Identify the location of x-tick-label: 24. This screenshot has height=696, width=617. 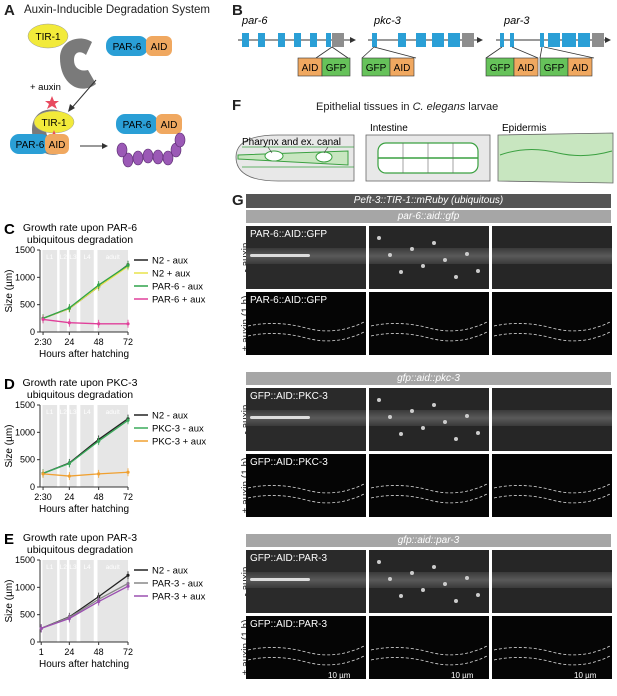
(69, 342).